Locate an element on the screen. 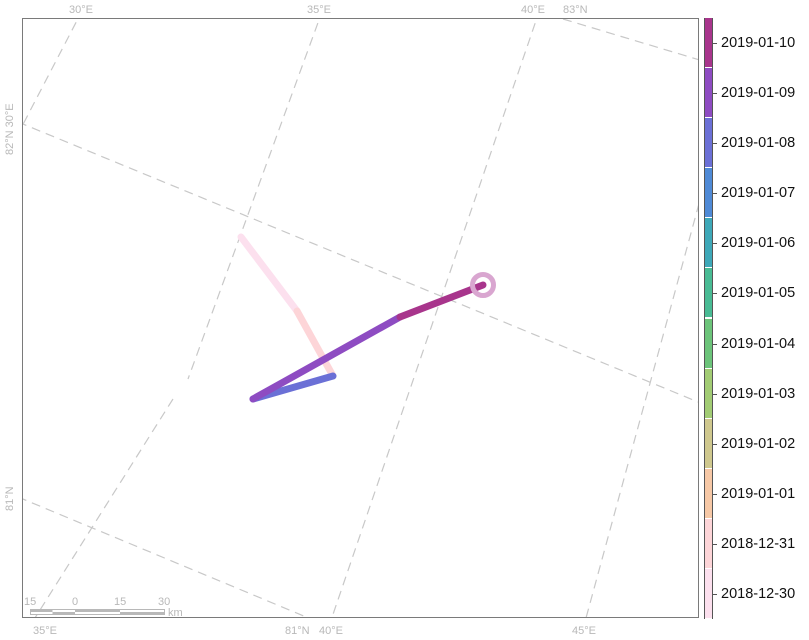  colorbar-label: 2018-12-31 is located at coordinates (758, 544).